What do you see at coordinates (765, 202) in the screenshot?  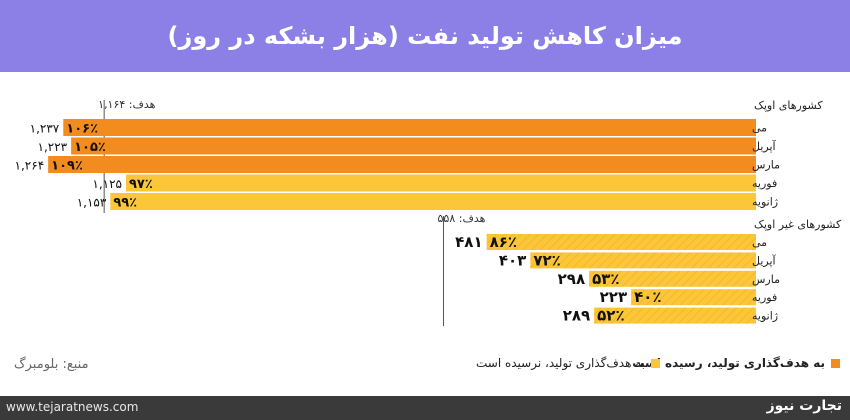 I see `opec-category-label: ژانویه` at bounding box center [765, 202].